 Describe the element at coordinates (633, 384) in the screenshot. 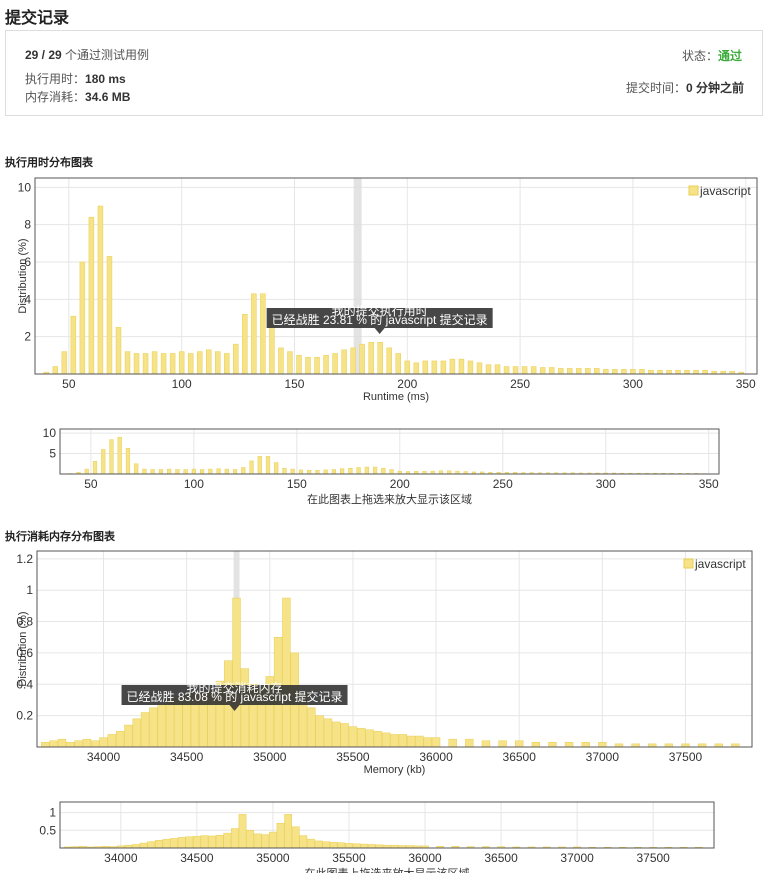

I see `x-tick-label: 300` at that location.